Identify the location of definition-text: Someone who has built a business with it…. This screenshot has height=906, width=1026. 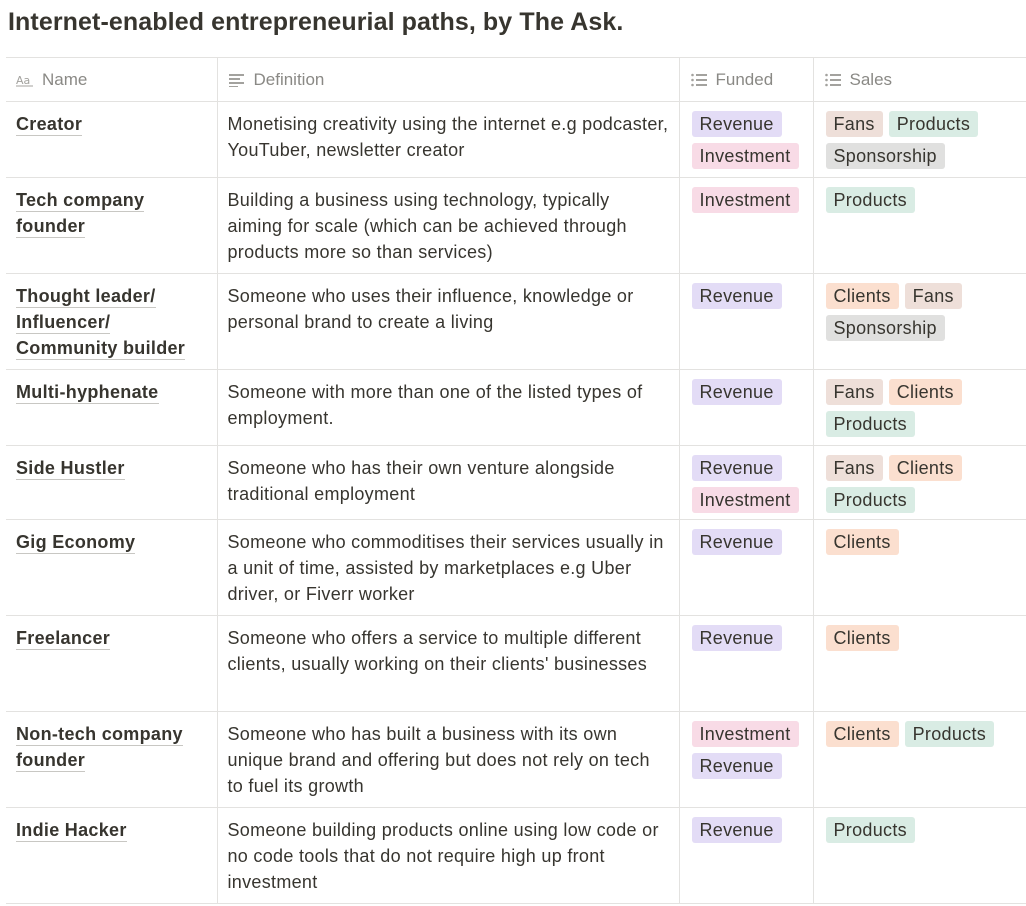
(438, 760).